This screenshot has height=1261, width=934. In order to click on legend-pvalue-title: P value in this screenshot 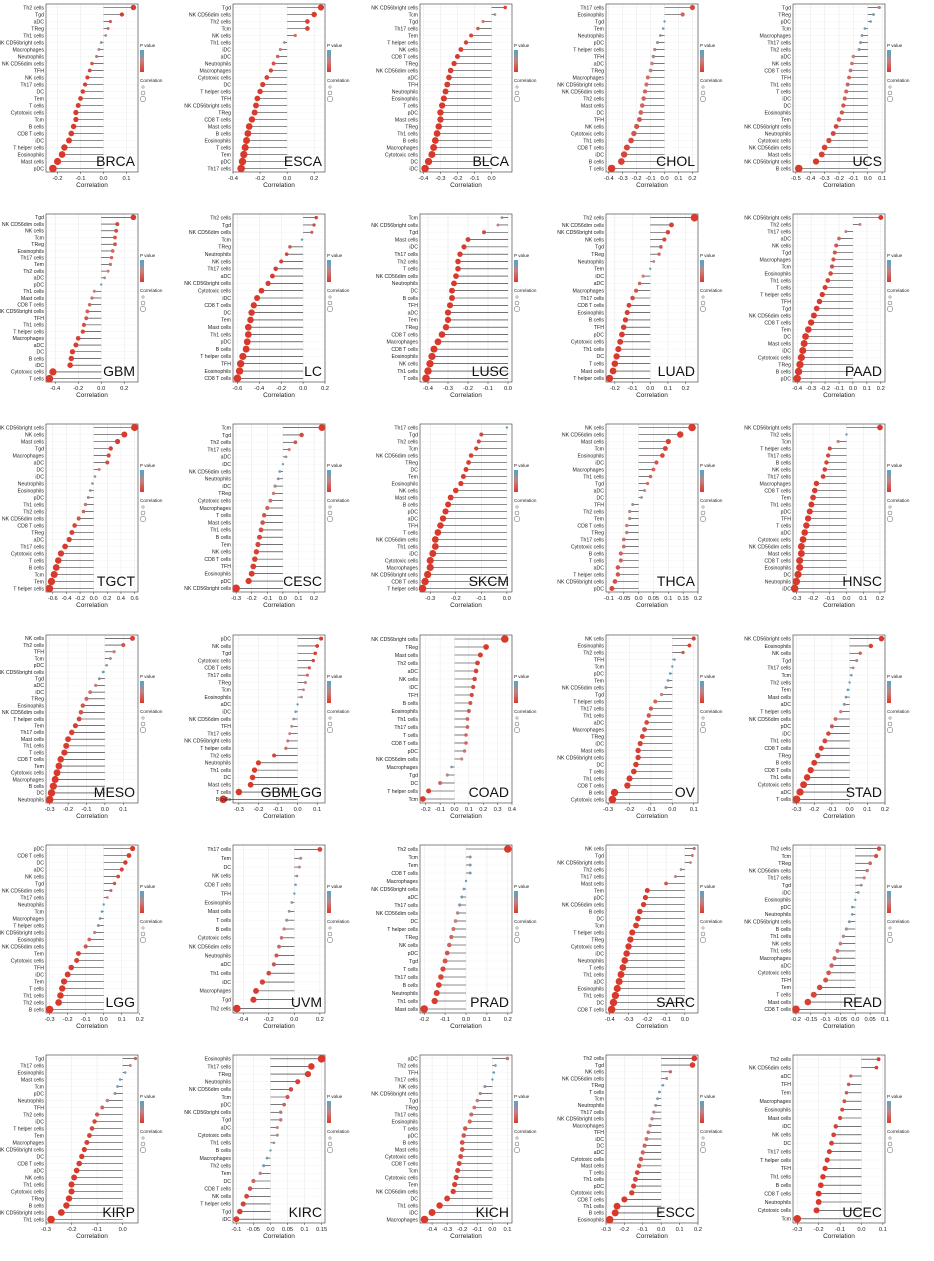, I will do `click(895, 255)`.